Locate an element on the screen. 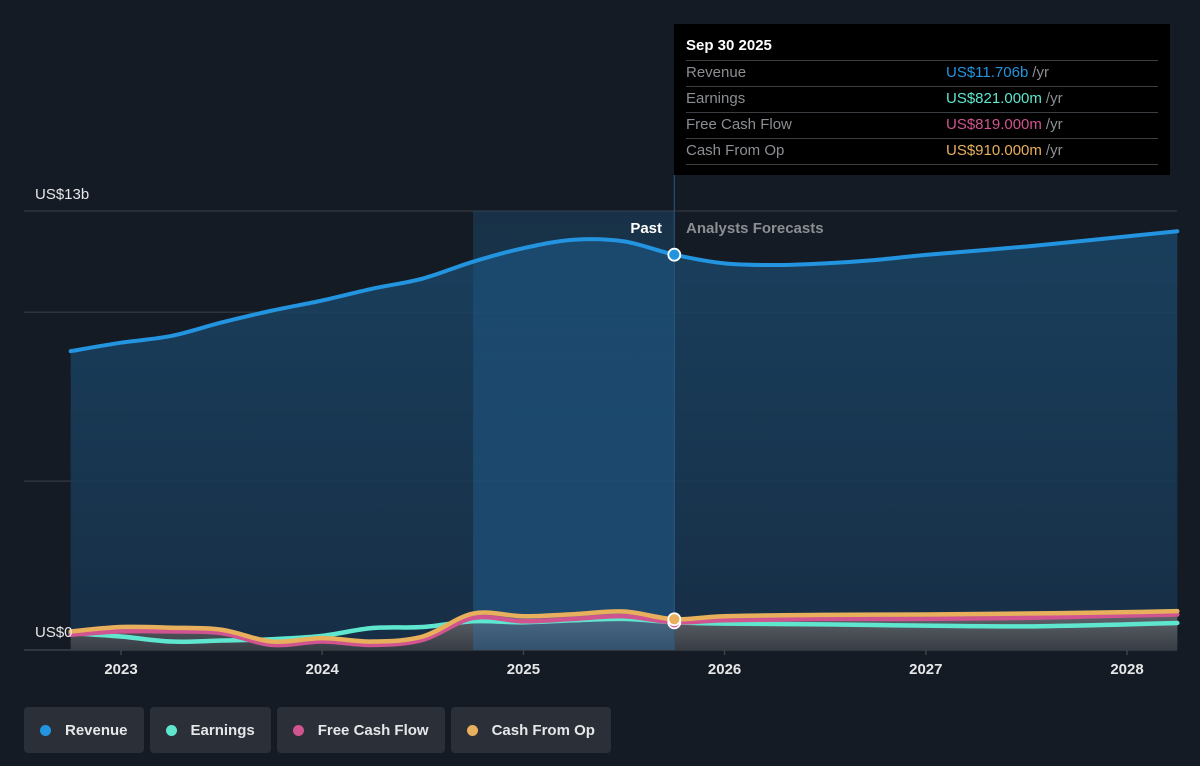 This screenshot has height=766, width=1200. past-label: Past is located at coordinates (646, 228).